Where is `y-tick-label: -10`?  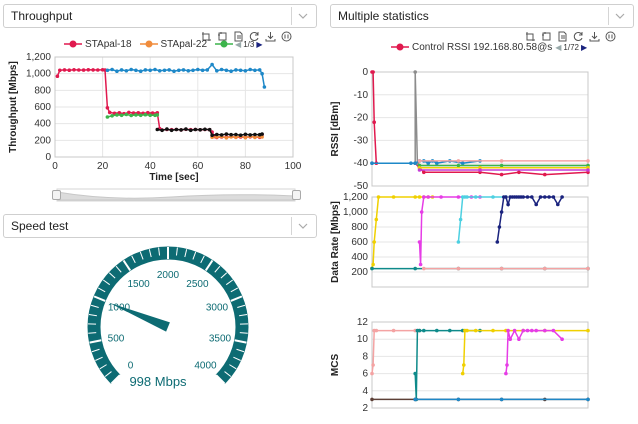 y-tick-label: -10 is located at coordinates (361, 95).